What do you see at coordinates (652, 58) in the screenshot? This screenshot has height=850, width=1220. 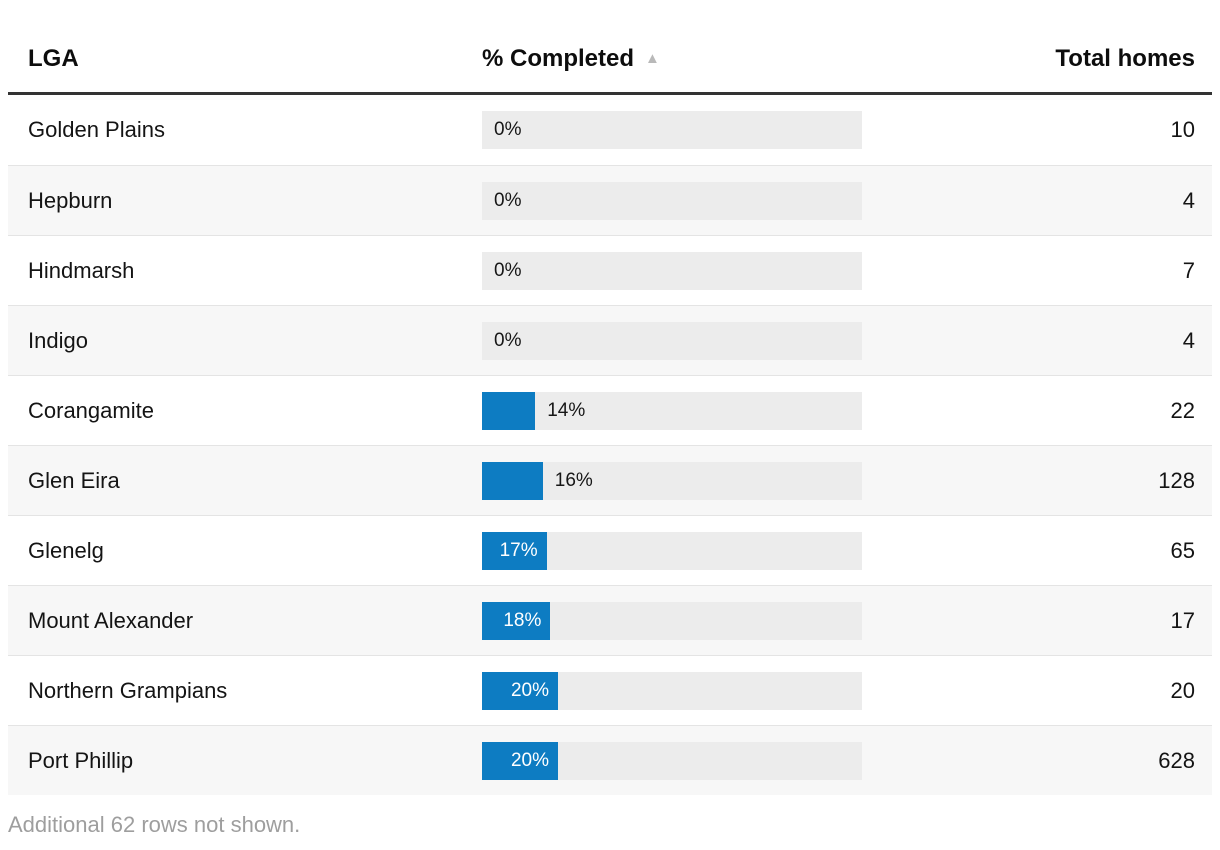 I see `sort-ascending-icon: ▲` at bounding box center [652, 58].